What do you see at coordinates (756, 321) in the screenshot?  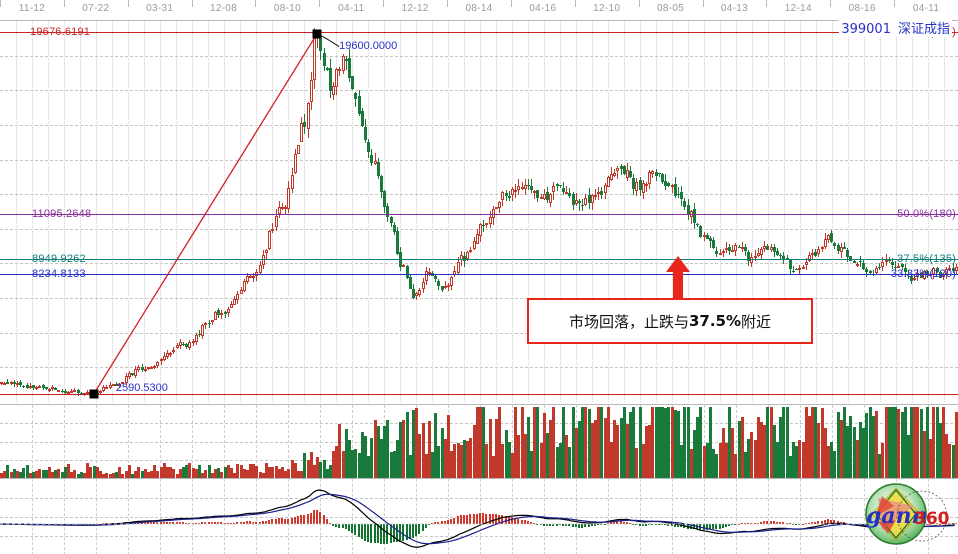 I see `annotation-text-after: 附近` at bounding box center [756, 321].